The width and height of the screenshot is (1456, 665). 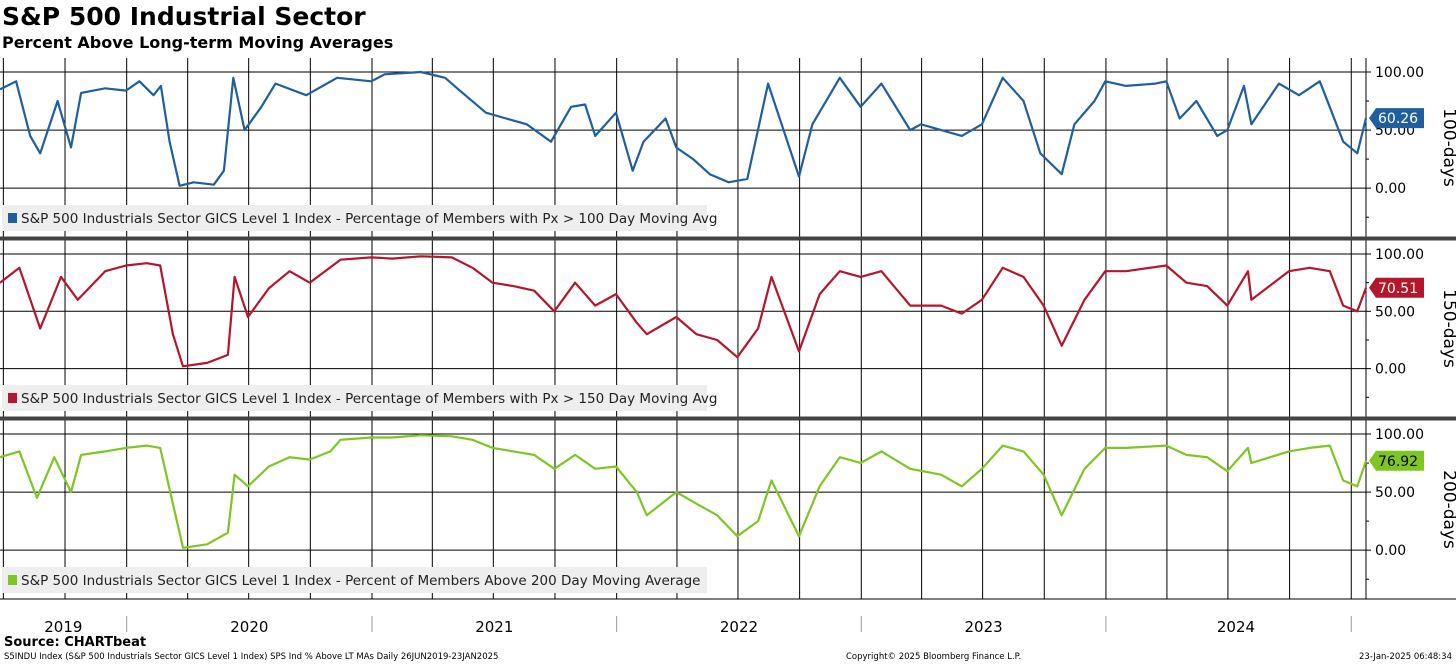 I want to click on x-tick-label: 2021, so click(x=494, y=627).